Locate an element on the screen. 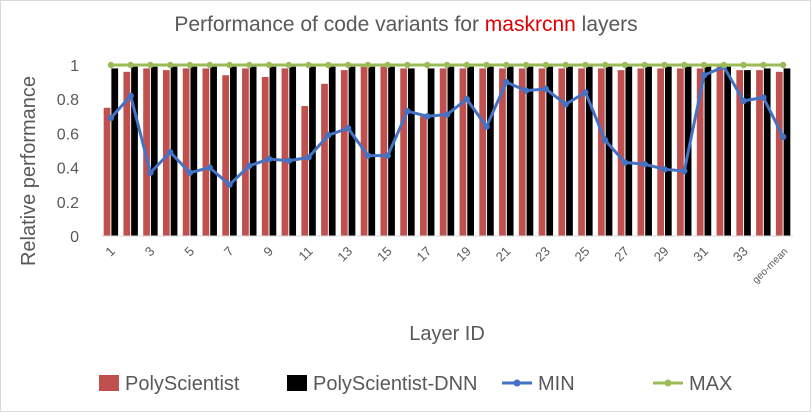 The width and height of the screenshot is (811, 412). x-tick-label: 9 is located at coordinates (268, 252).